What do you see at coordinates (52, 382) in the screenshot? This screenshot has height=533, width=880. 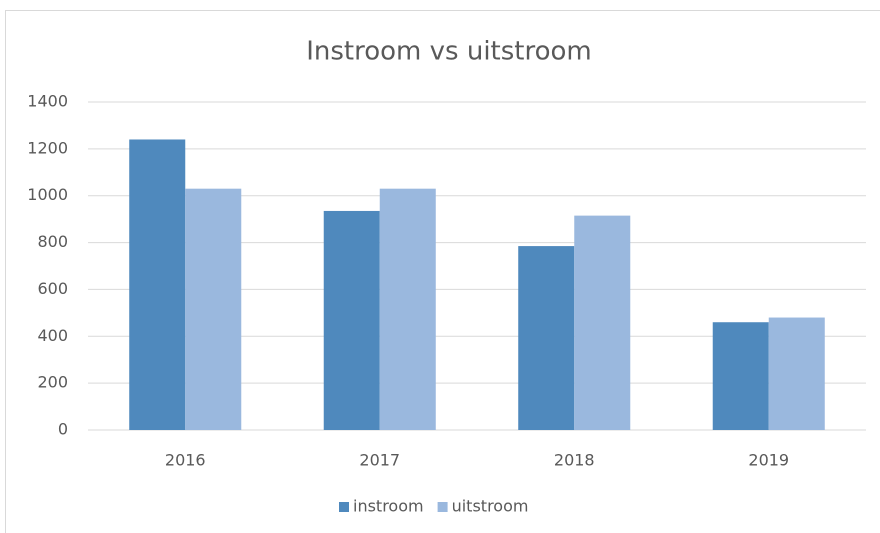 I see `y-tick-label: 200` at bounding box center [52, 382].